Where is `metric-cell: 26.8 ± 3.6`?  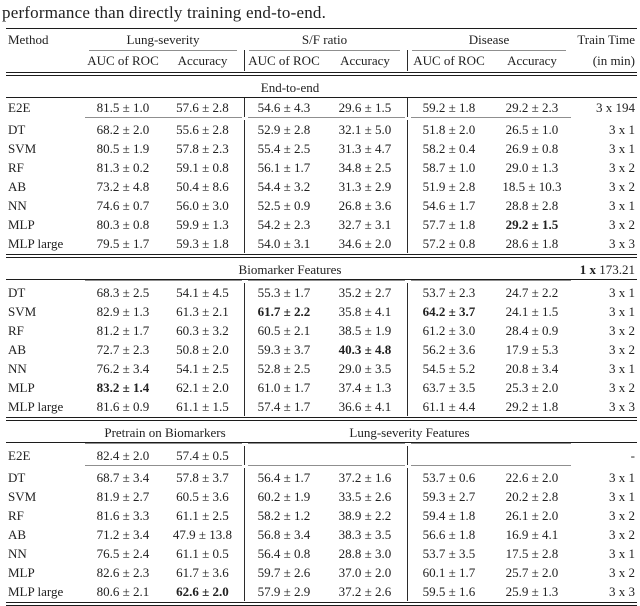 metric-cell: 26.8 ± 3.6 is located at coordinates (365, 205).